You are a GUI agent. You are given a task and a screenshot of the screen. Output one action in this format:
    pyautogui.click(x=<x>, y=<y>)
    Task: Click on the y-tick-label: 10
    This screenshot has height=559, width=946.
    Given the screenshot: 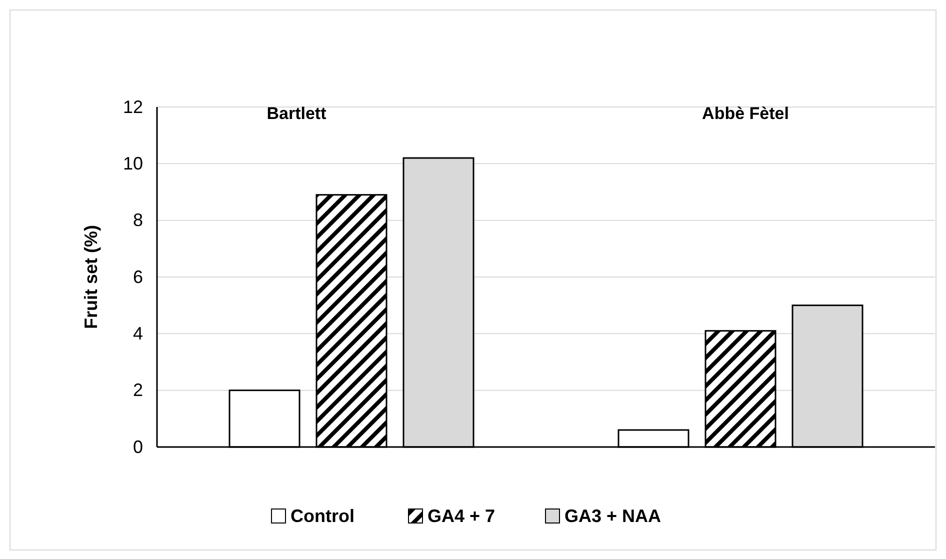 What is the action you would take?
    pyautogui.click(x=132, y=163)
    